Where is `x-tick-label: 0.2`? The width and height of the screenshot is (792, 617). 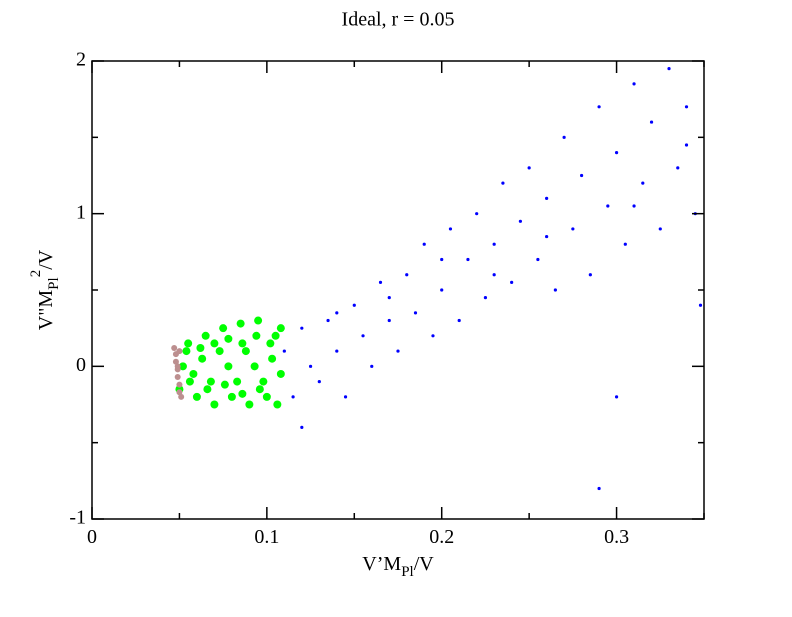
x-tick-label: 0.2 is located at coordinates (441, 537).